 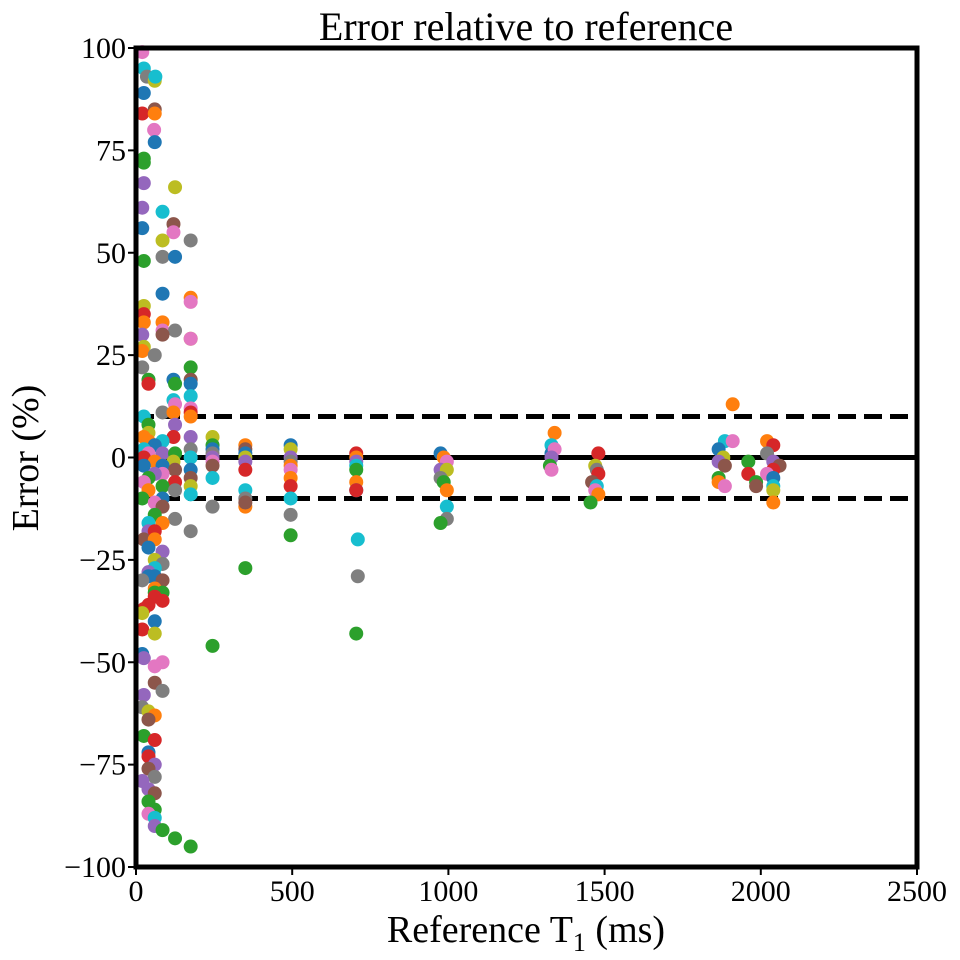 I want to click on y-tick-label: −100, so click(x=95, y=867).